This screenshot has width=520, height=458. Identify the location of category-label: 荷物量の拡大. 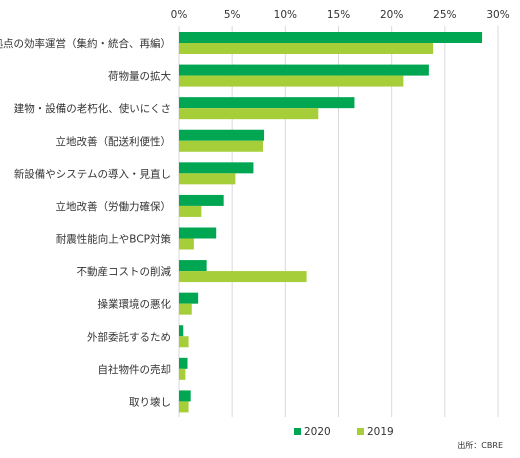
(139, 76).